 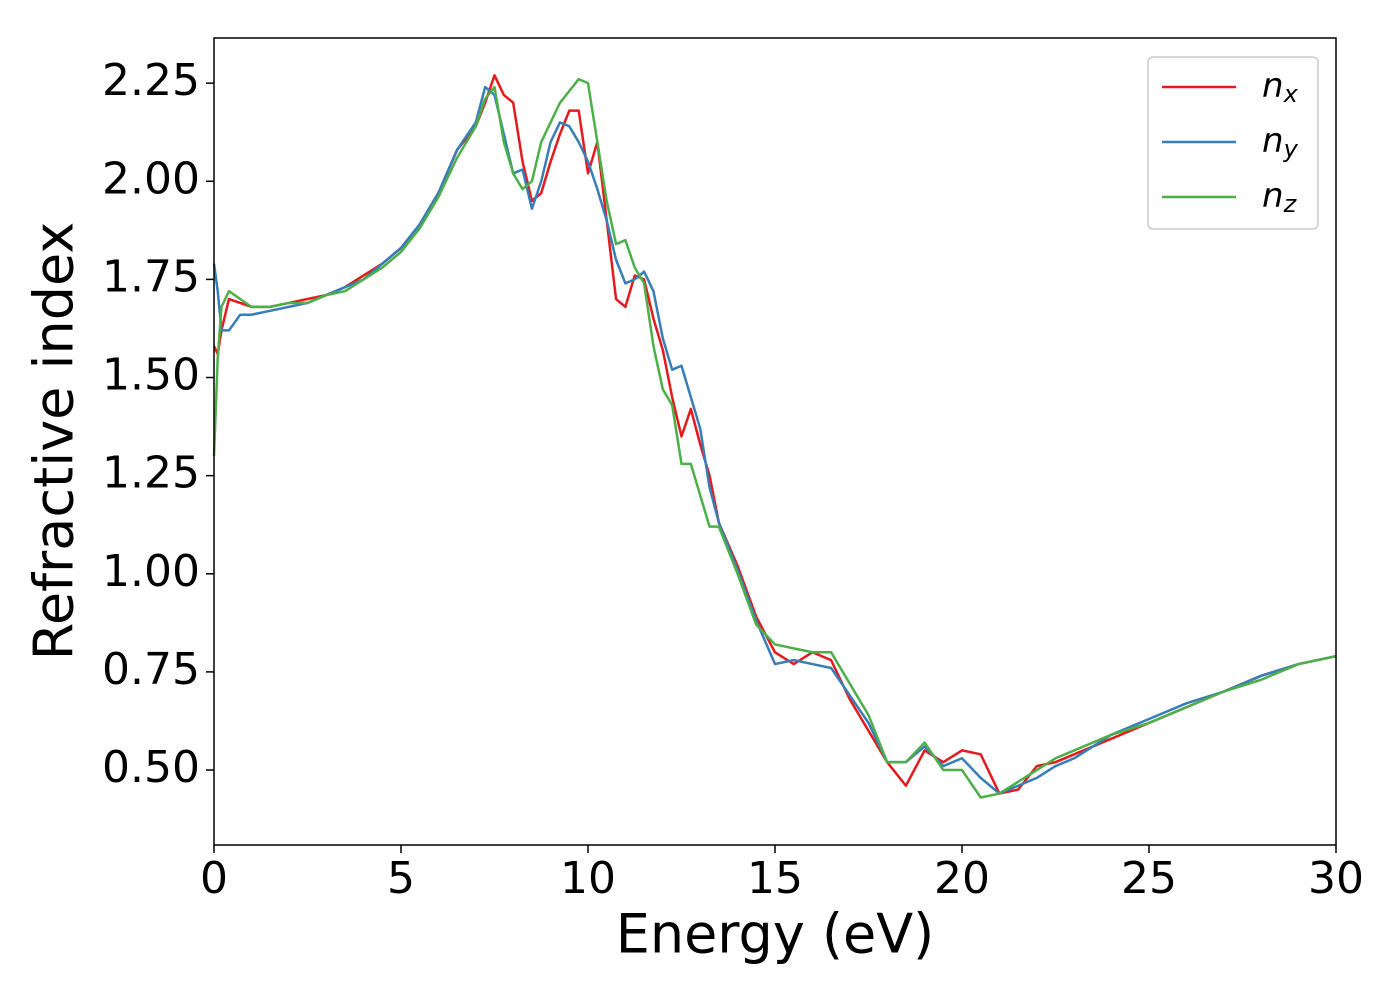 What do you see at coordinates (775, 878) in the screenshot?
I see `x-tick-label: 15` at bounding box center [775, 878].